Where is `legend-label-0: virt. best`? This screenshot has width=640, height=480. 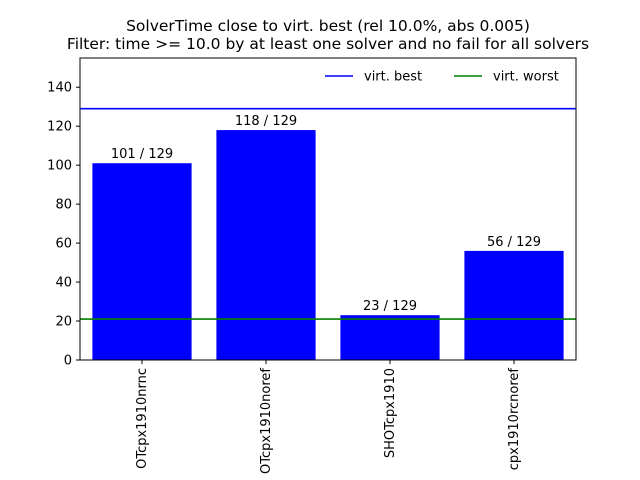
legend-label-0: virt. best is located at coordinates (393, 77).